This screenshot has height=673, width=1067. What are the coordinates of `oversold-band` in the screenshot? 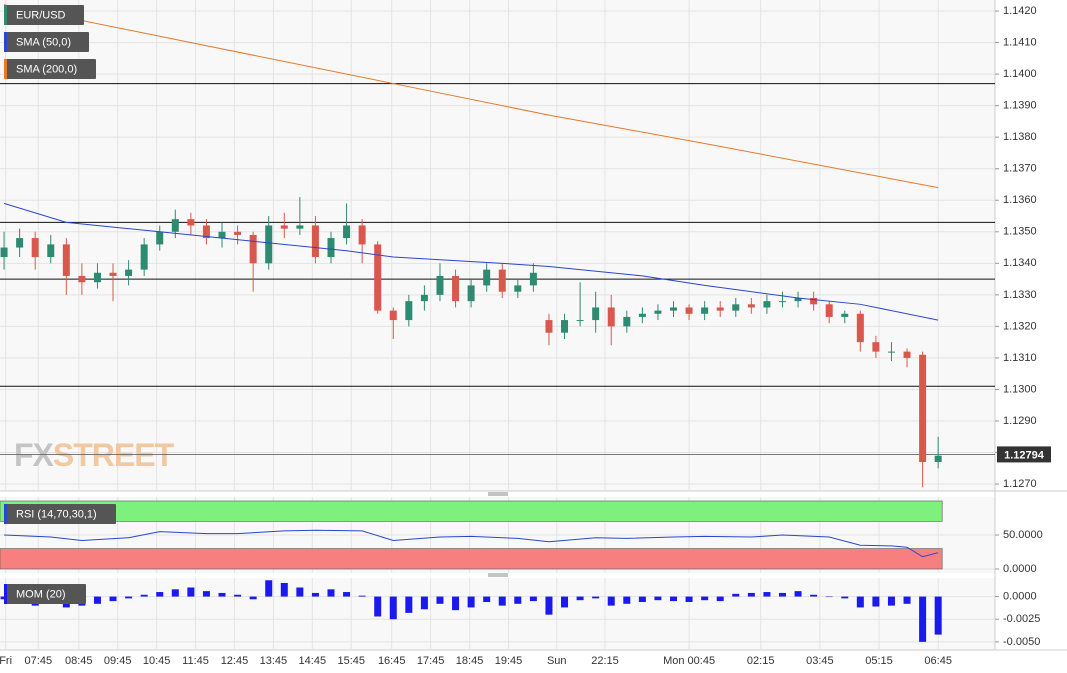 It's located at (471, 559).